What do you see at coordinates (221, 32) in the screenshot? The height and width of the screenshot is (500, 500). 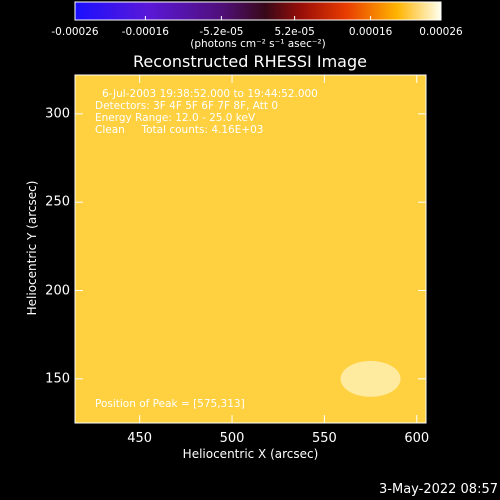 I see `colorbar-tick-label: -5.2e-05` at bounding box center [221, 32].